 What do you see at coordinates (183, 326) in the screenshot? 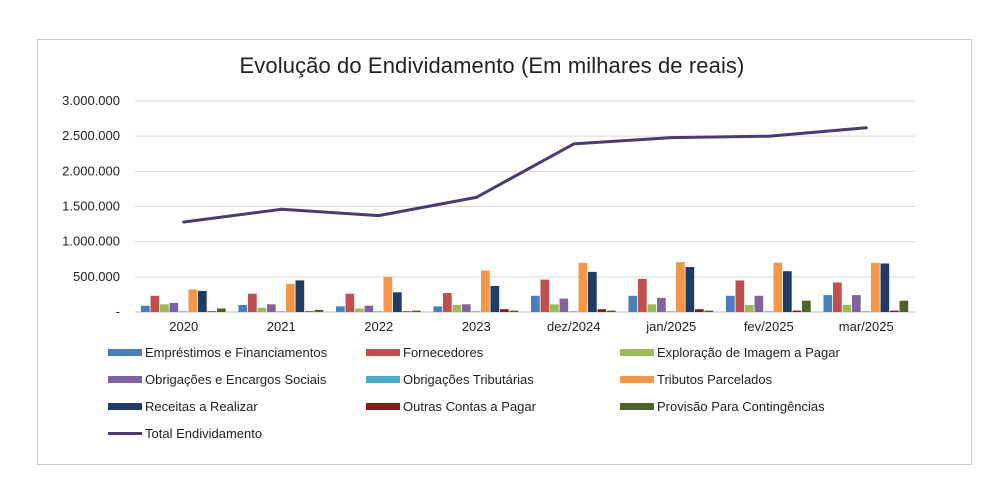
I see `x-tick-label: 2020` at bounding box center [183, 326].